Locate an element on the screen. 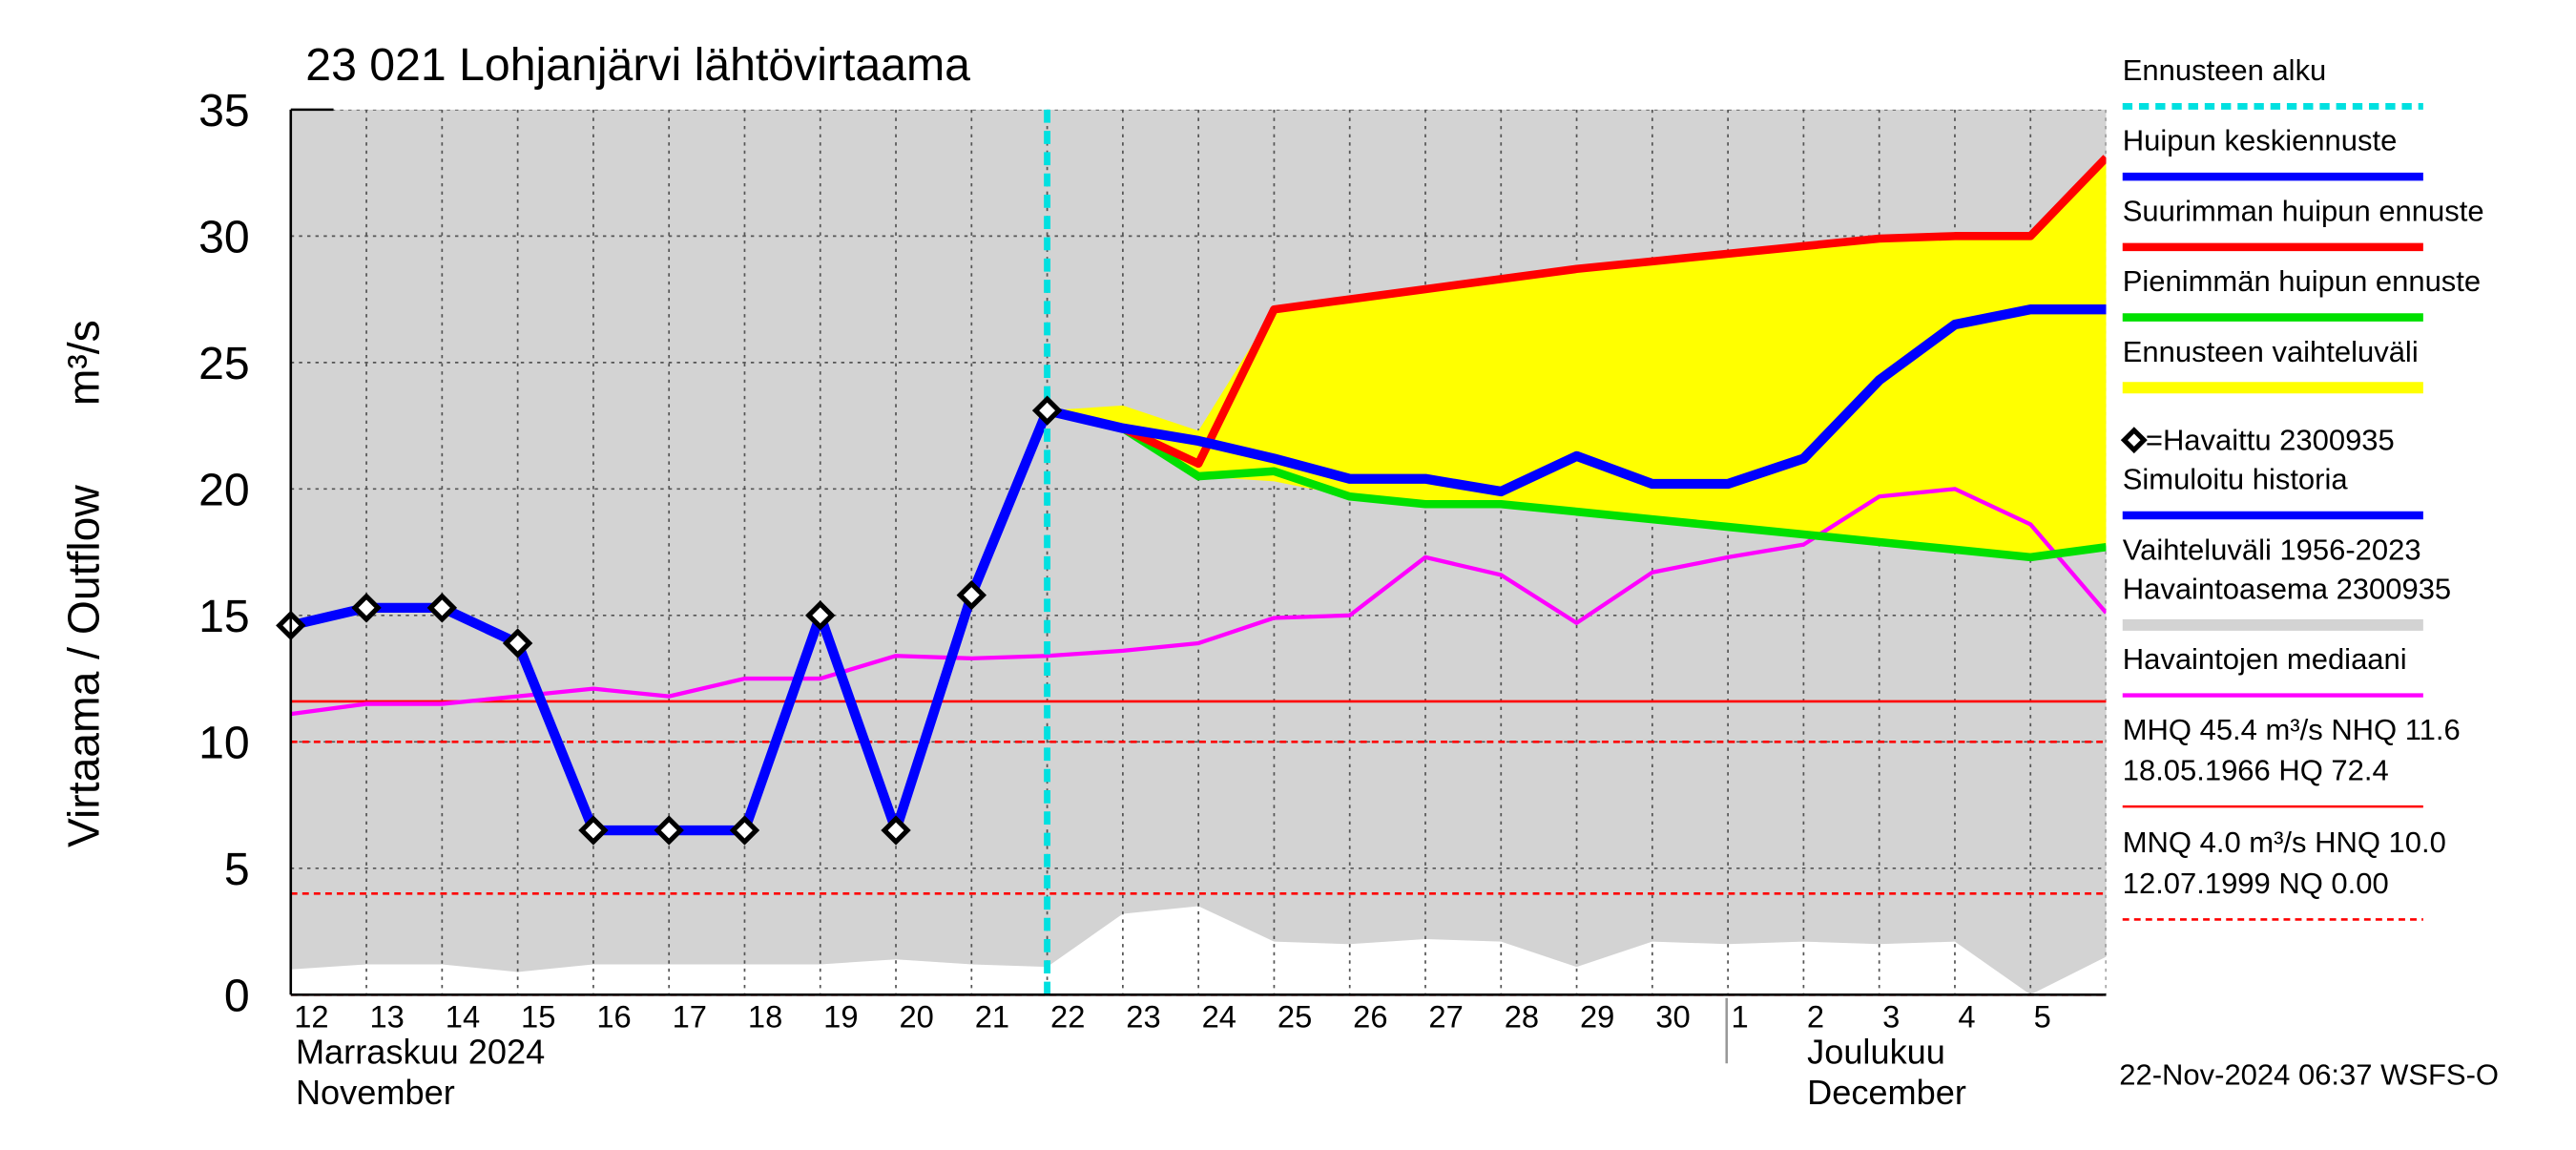  x-tick-label: 17 is located at coordinates (690, 1017).